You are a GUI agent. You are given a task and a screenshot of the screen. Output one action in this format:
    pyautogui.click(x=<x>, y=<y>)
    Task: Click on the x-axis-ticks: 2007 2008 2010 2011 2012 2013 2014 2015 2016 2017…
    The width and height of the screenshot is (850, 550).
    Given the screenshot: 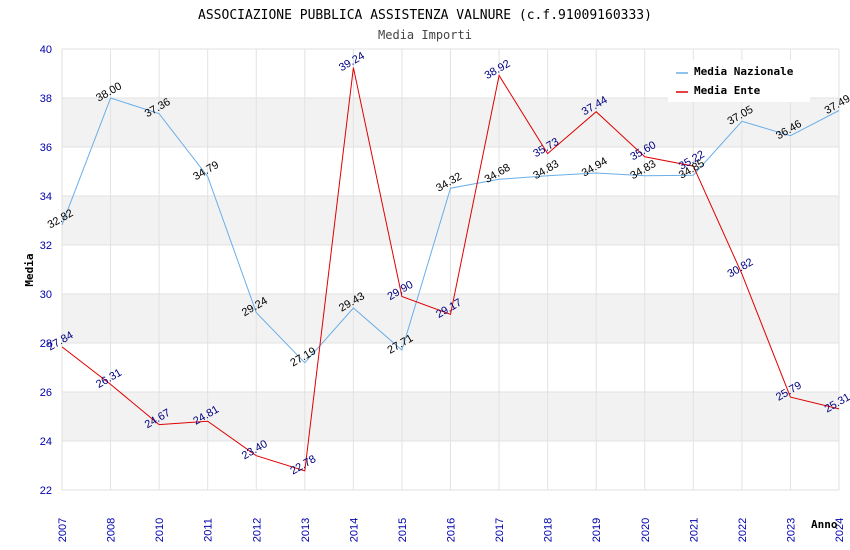 What is the action you would take?
    pyautogui.click(x=451, y=530)
    